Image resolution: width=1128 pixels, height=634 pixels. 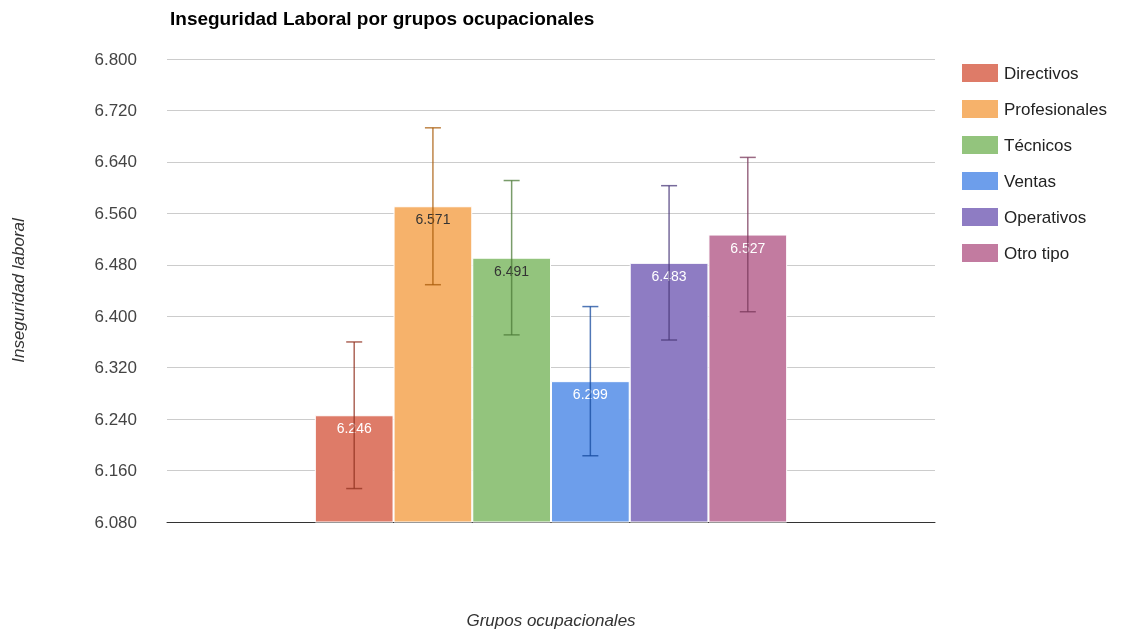 What do you see at coordinates (590, 394) in the screenshot?
I see `data-label: 6.299` at bounding box center [590, 394].